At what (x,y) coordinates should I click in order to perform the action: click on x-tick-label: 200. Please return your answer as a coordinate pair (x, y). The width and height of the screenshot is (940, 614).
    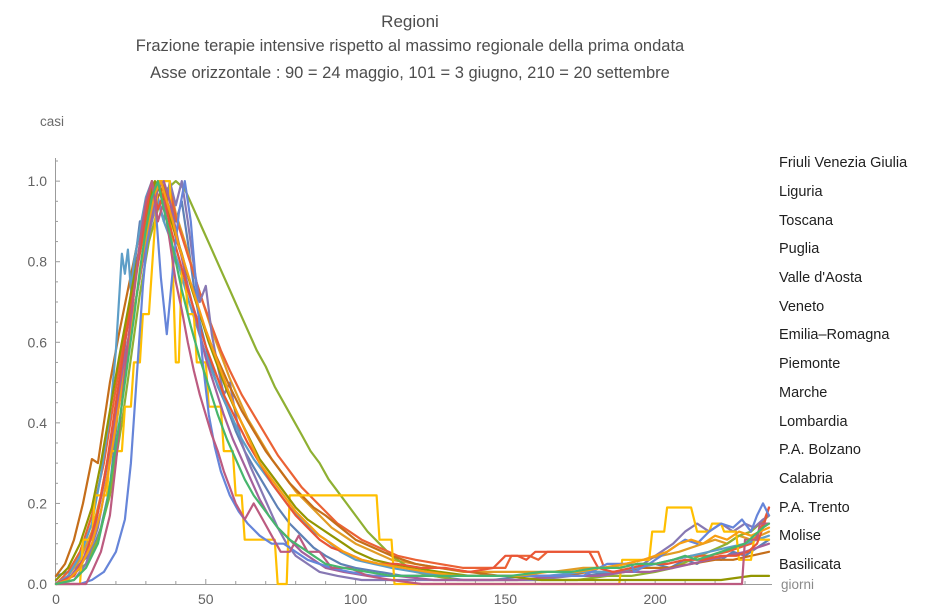
    Looking at the image, I should click on (655, 599).